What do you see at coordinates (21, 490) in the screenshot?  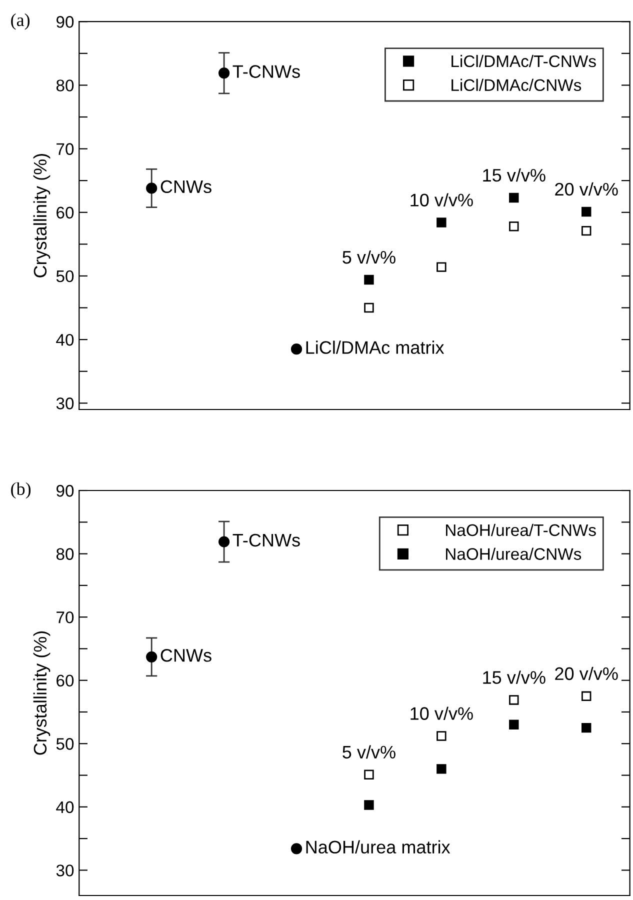 I see `chart-title: (b)` at bounding box center [21, 490].